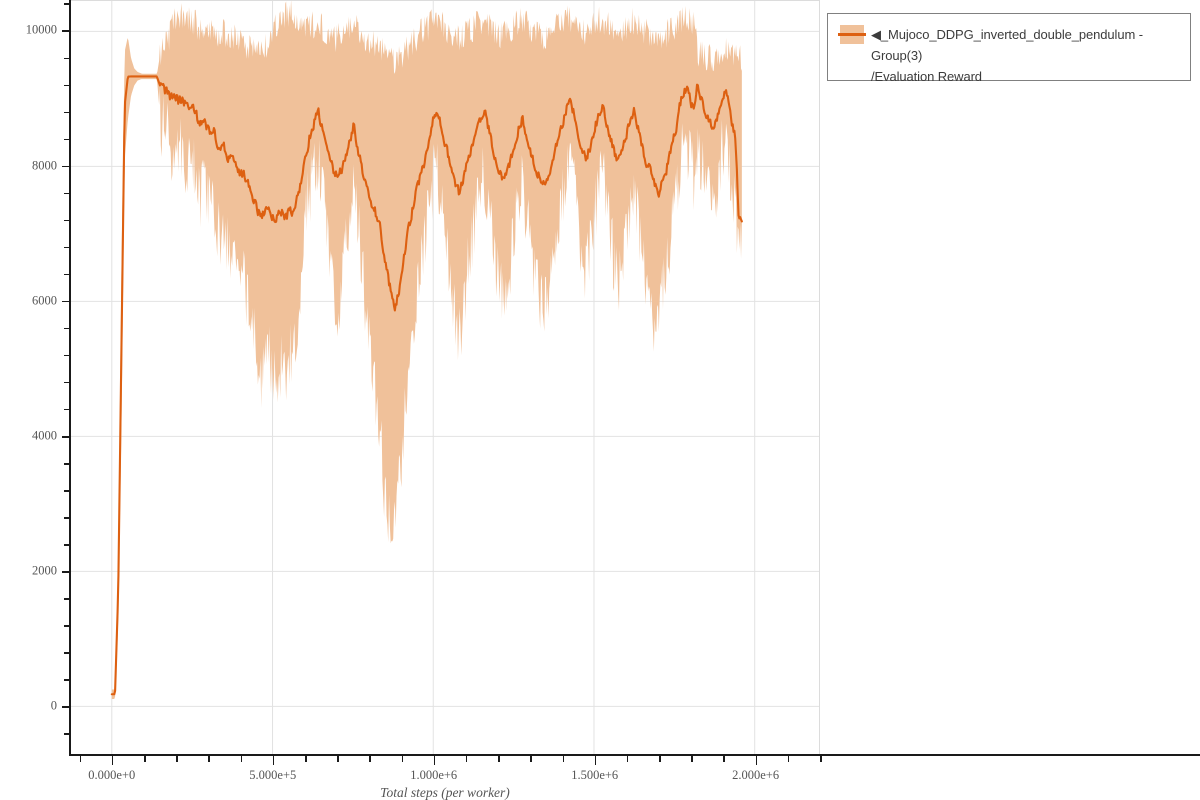 The image size is (1200, 800). I want to click on x-axis-spine, so click(634, 755).